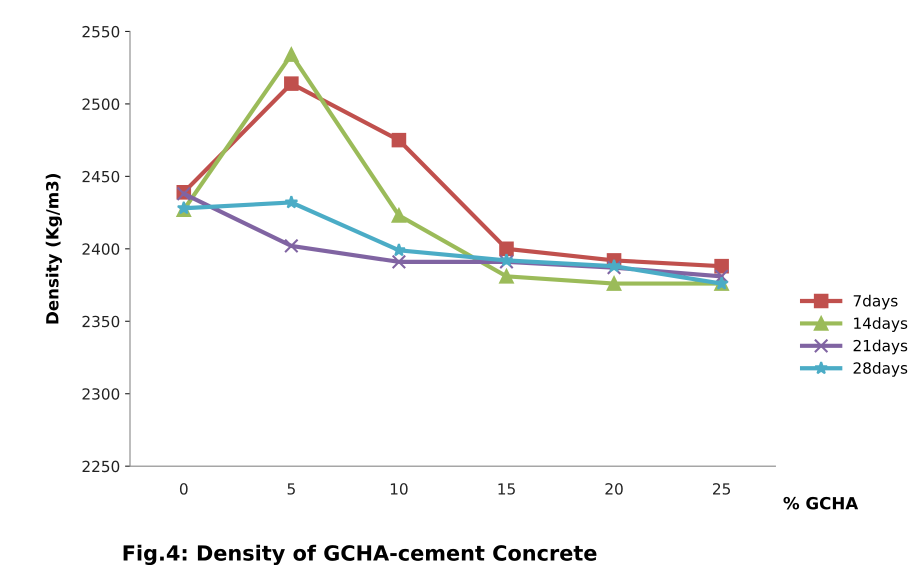 This screenshot has height=572, width=922. I want to click on legend-label: 21days, so click(881, 347).